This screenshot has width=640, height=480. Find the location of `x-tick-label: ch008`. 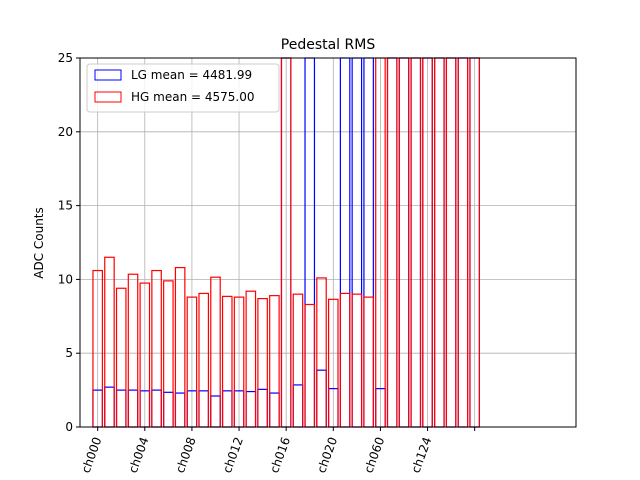

x-tick-label: ch008 is located at coordinates (186, 455).